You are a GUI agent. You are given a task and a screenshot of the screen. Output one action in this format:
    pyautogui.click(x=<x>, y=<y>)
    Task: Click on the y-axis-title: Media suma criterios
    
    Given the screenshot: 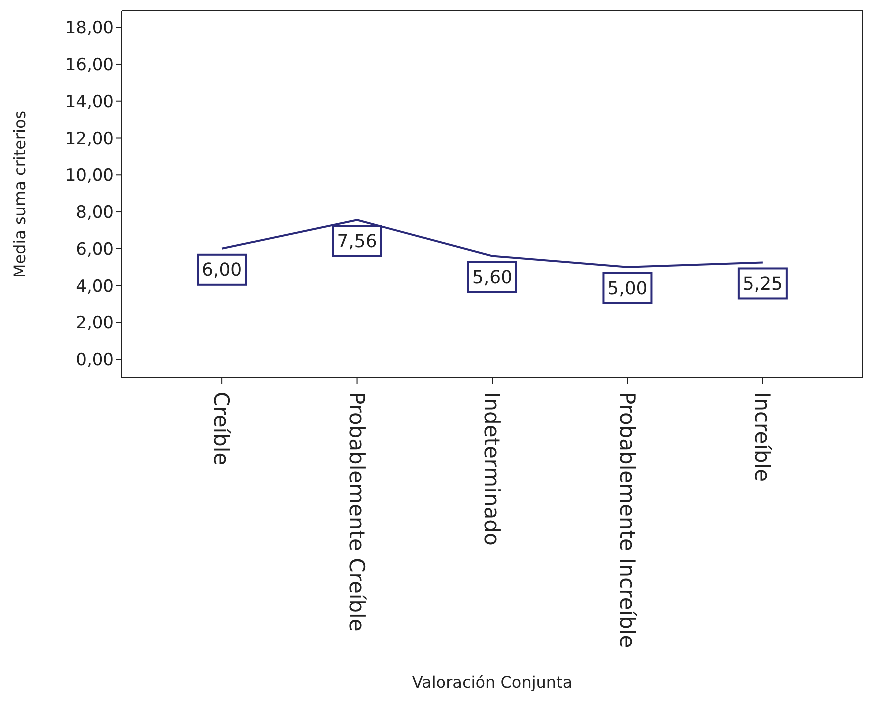 What is the action you would take?
    pyautogui.click(x=20, y=194)
    